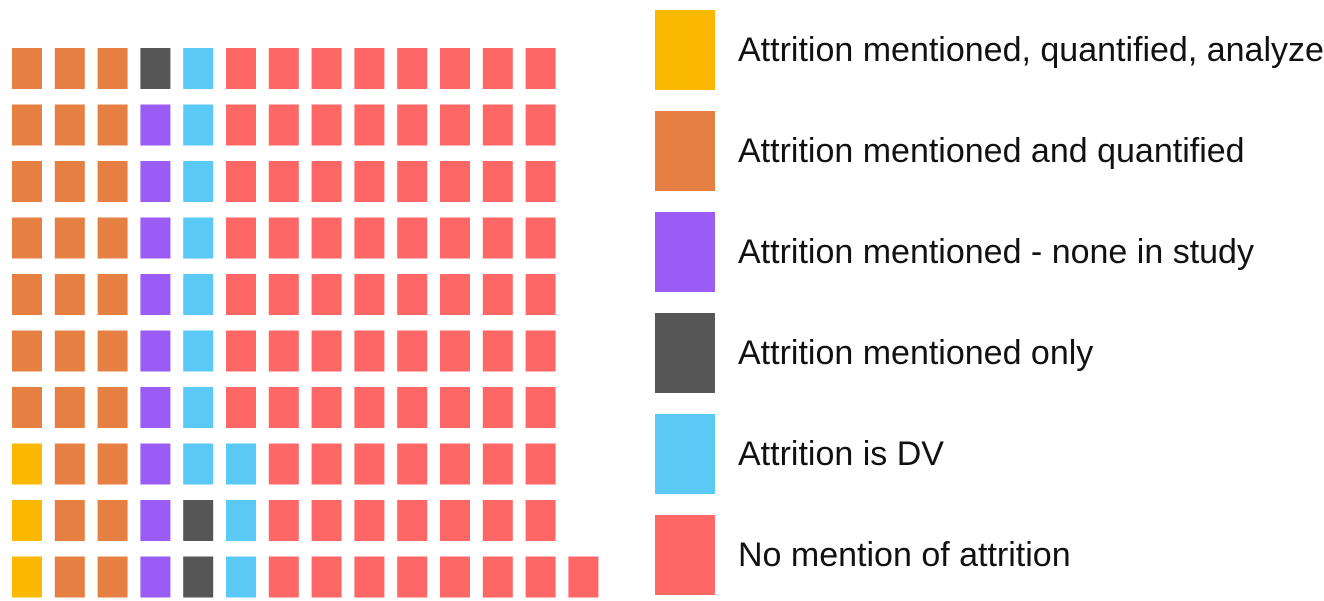 The image size is (1324, 601). What do you see at coordinates (841, 454) in the screenshot?
I see `legend-label: Attrition is DV` at bounding box center [841, 454].